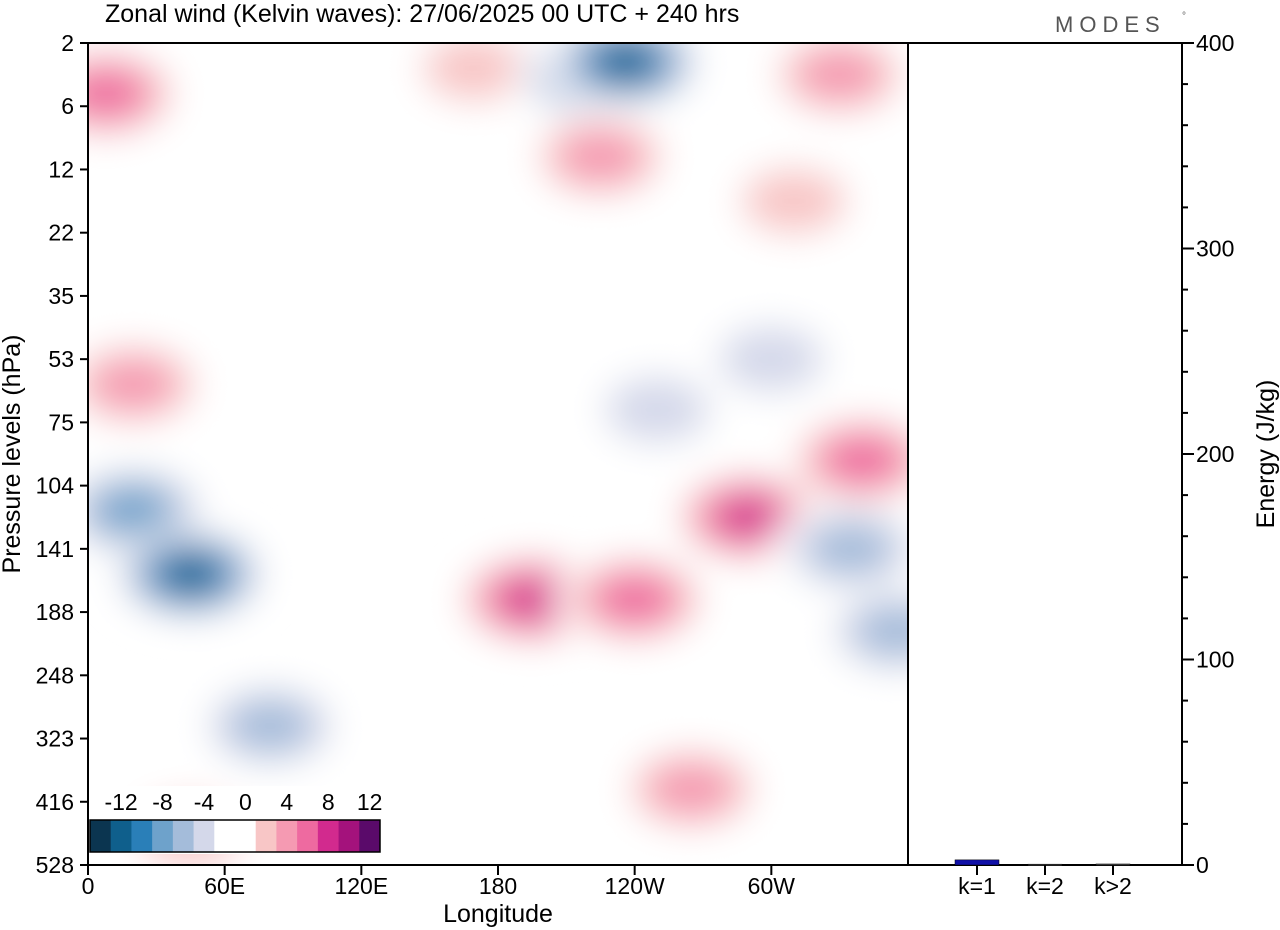 The image size is (1280, 930). What do you see at coordinates (370, 802) in the screenshot?
I see `colorbar-label-6: 12` at bounding box center [370, 802].